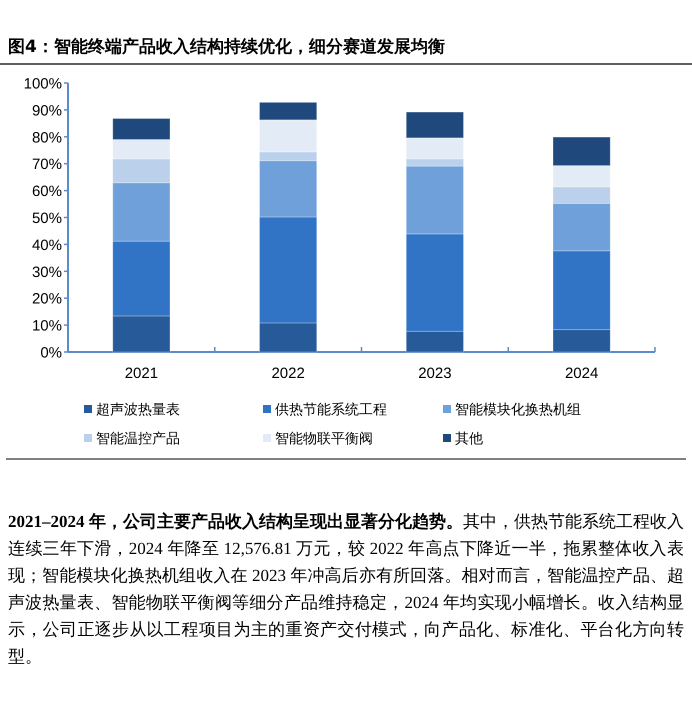 This screenshot has width=692, height=702. Describe the element at coordinates (47, 299) in the screenshot. I see `y-tick-label: 20%` at that location.